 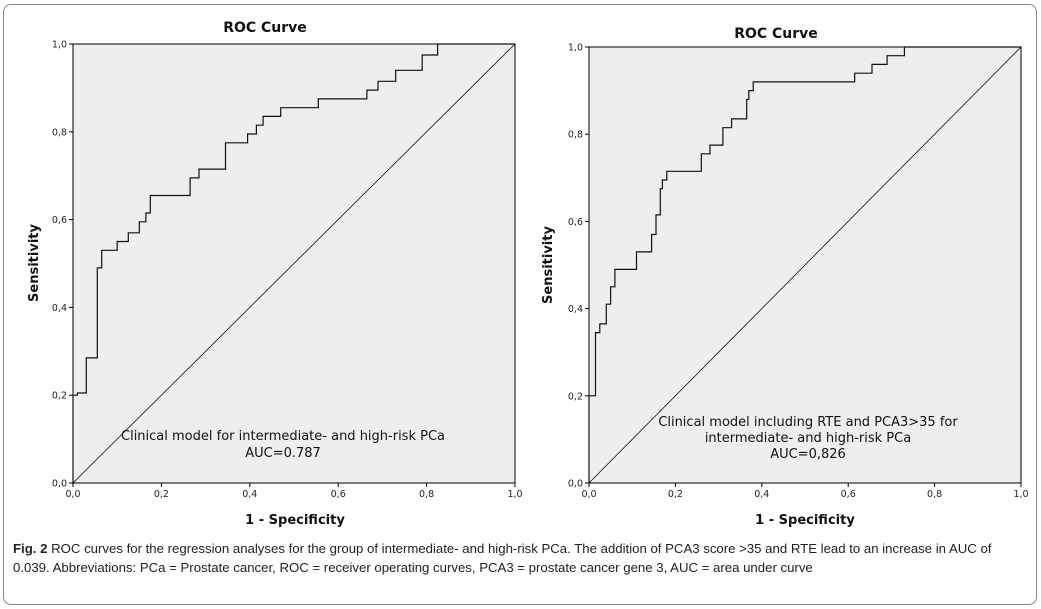 What do you see at coordinates (808, 438) in the screenshot?
I see `auc-annotation-line: intermediate- and high-risk PCa` at bounding box center [808, 438].